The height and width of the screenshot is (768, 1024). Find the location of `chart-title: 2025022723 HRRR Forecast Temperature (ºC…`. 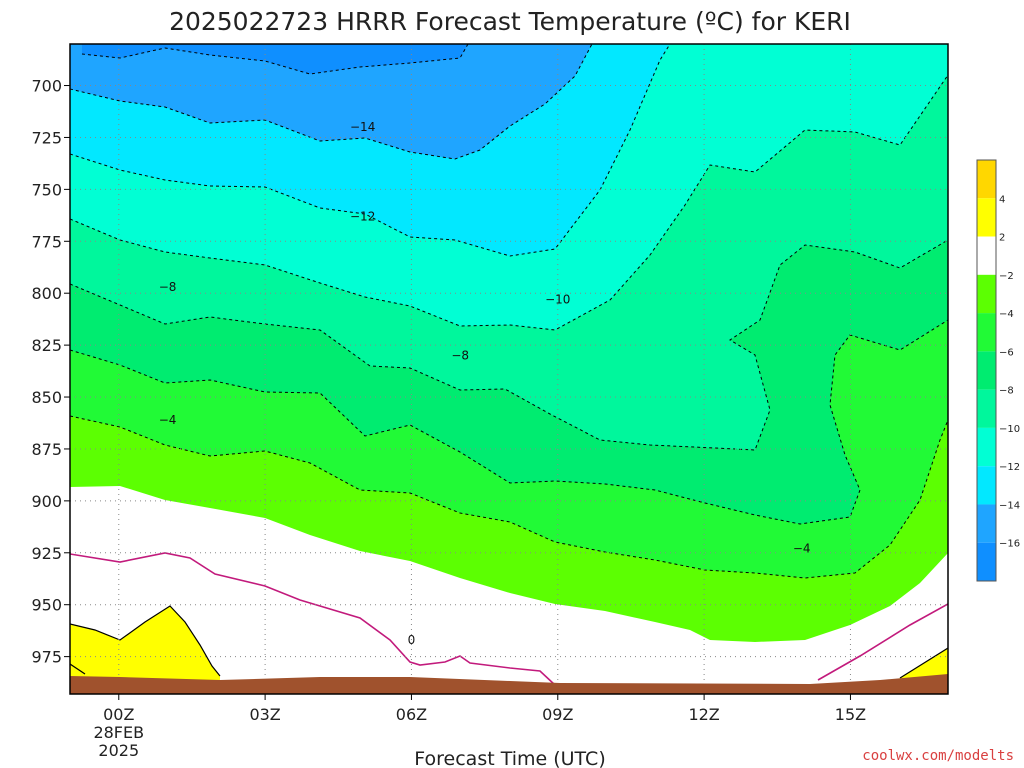

chart-title: 2025022723 HRRR Forecast Temperature (ºC… is located at coordinates (510, 21).